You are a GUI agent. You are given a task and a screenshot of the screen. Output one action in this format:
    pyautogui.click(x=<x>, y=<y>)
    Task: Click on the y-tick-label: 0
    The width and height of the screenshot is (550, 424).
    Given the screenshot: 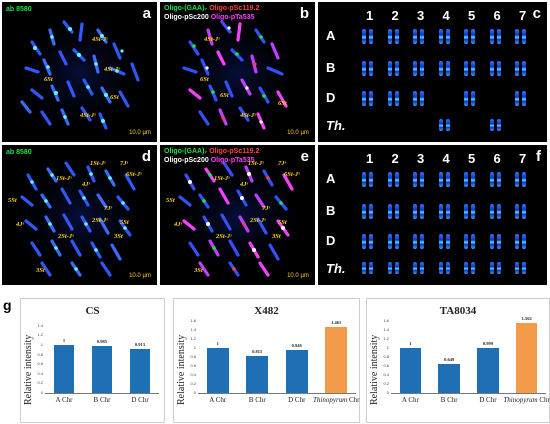 What is the action you would take?
    pyautogui.click(x=41, y=392)
    